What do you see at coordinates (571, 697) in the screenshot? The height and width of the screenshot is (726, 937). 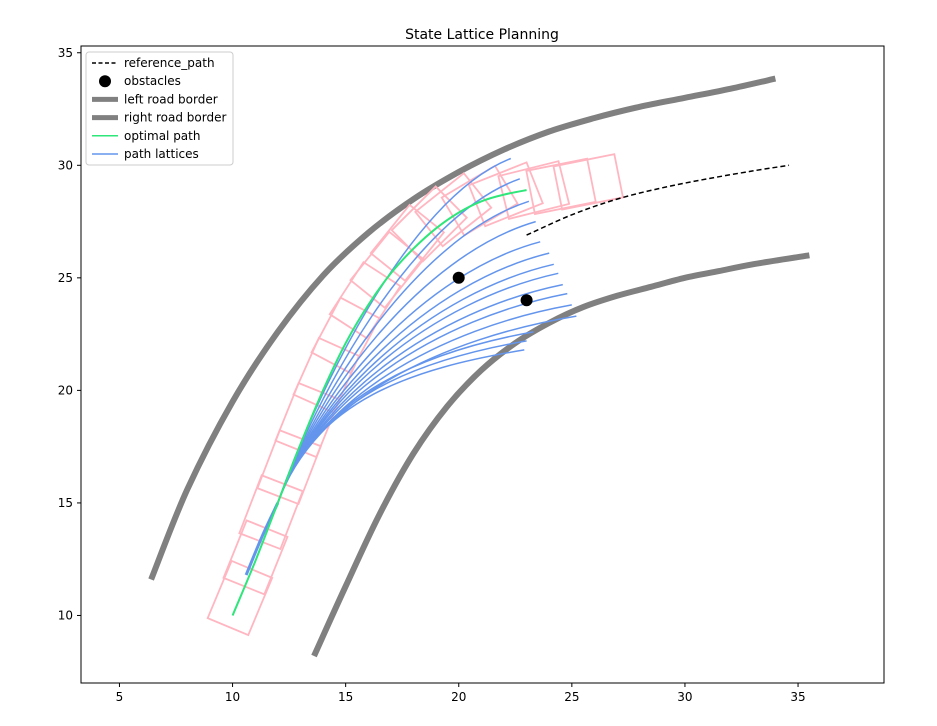 I see `x-tick-label: 25` at bounding box center [571, 697].